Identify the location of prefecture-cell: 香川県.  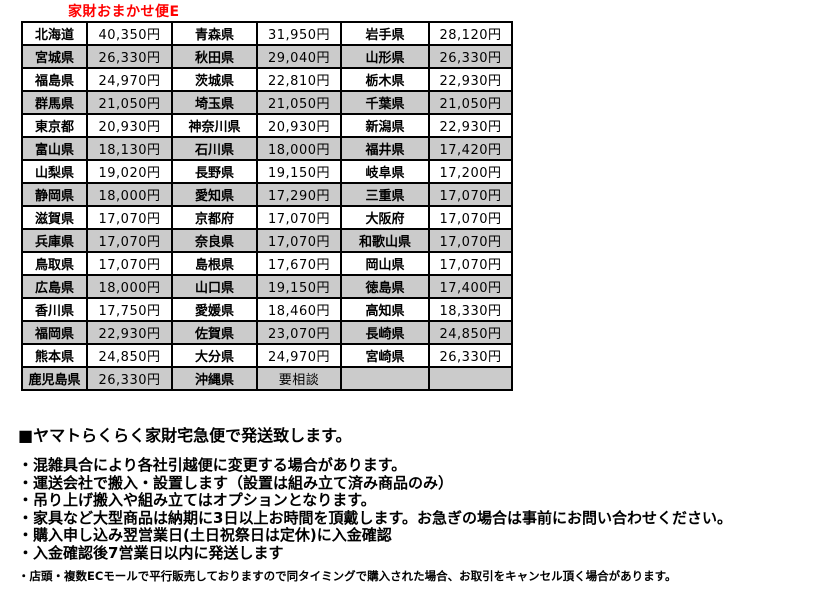
(54, 309).